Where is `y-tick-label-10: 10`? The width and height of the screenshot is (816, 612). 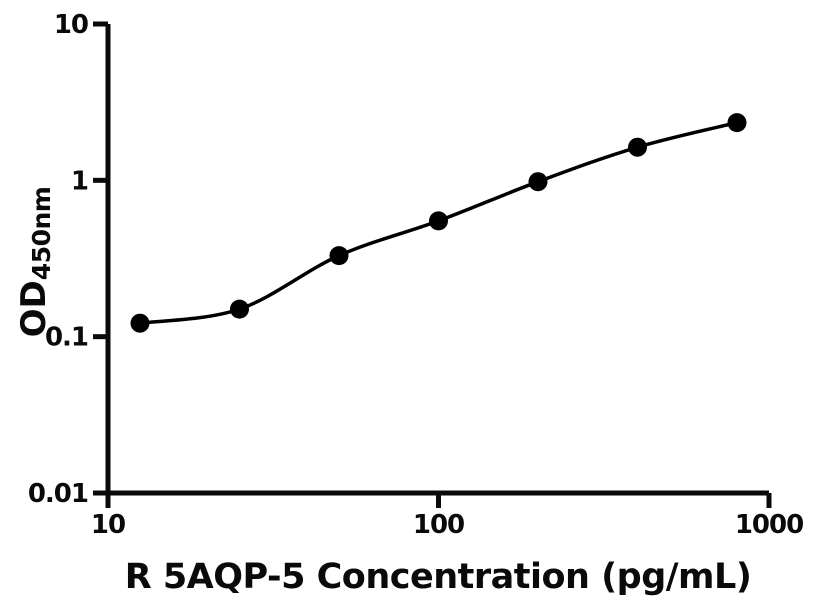
y-tick-label-10: 10 is located at coordinates (71, 25).